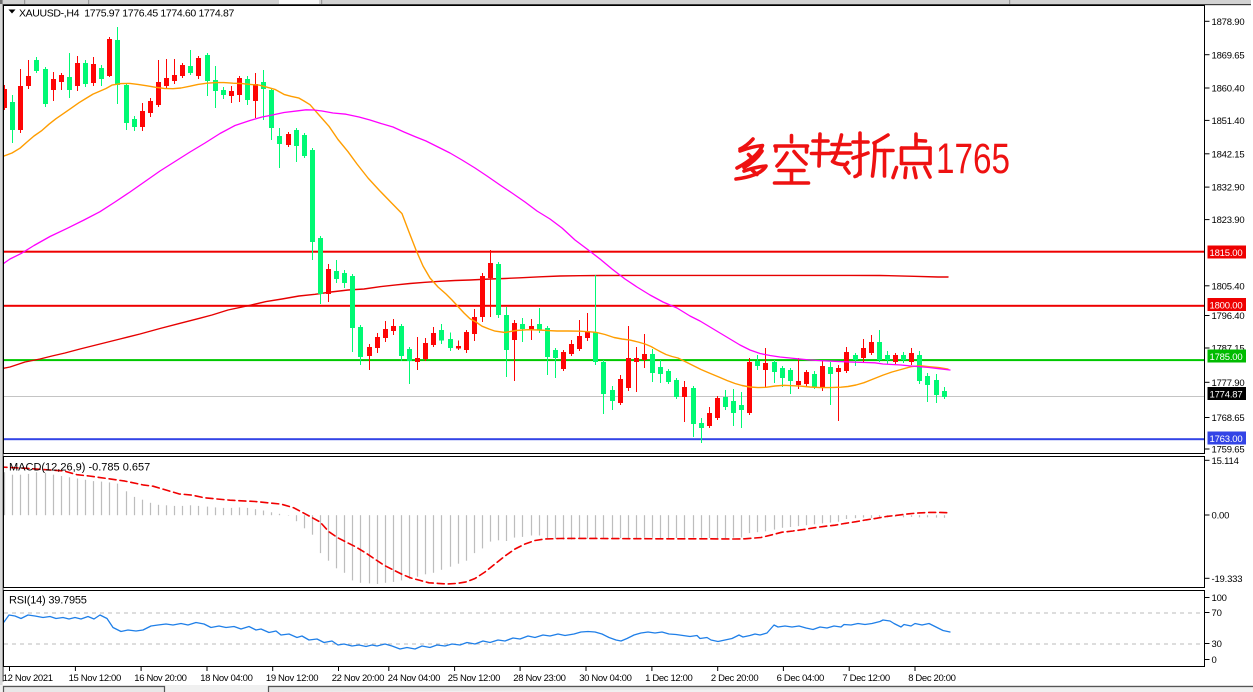 This screenshot has width=1253, height=692. I want to click on svg-text: 1796.40, so click(1228, 316).